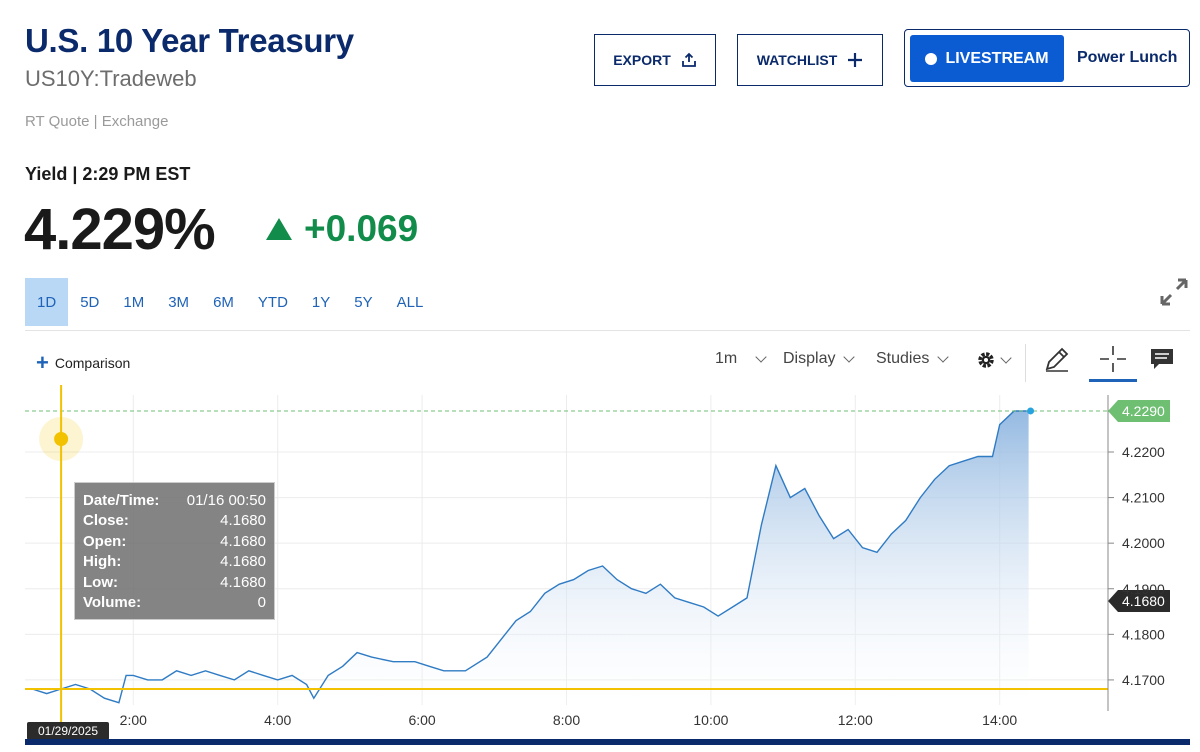 This screenshot has height=752, width=1200. I want to click on studies-dropdown: Studies, so click(913, 359).